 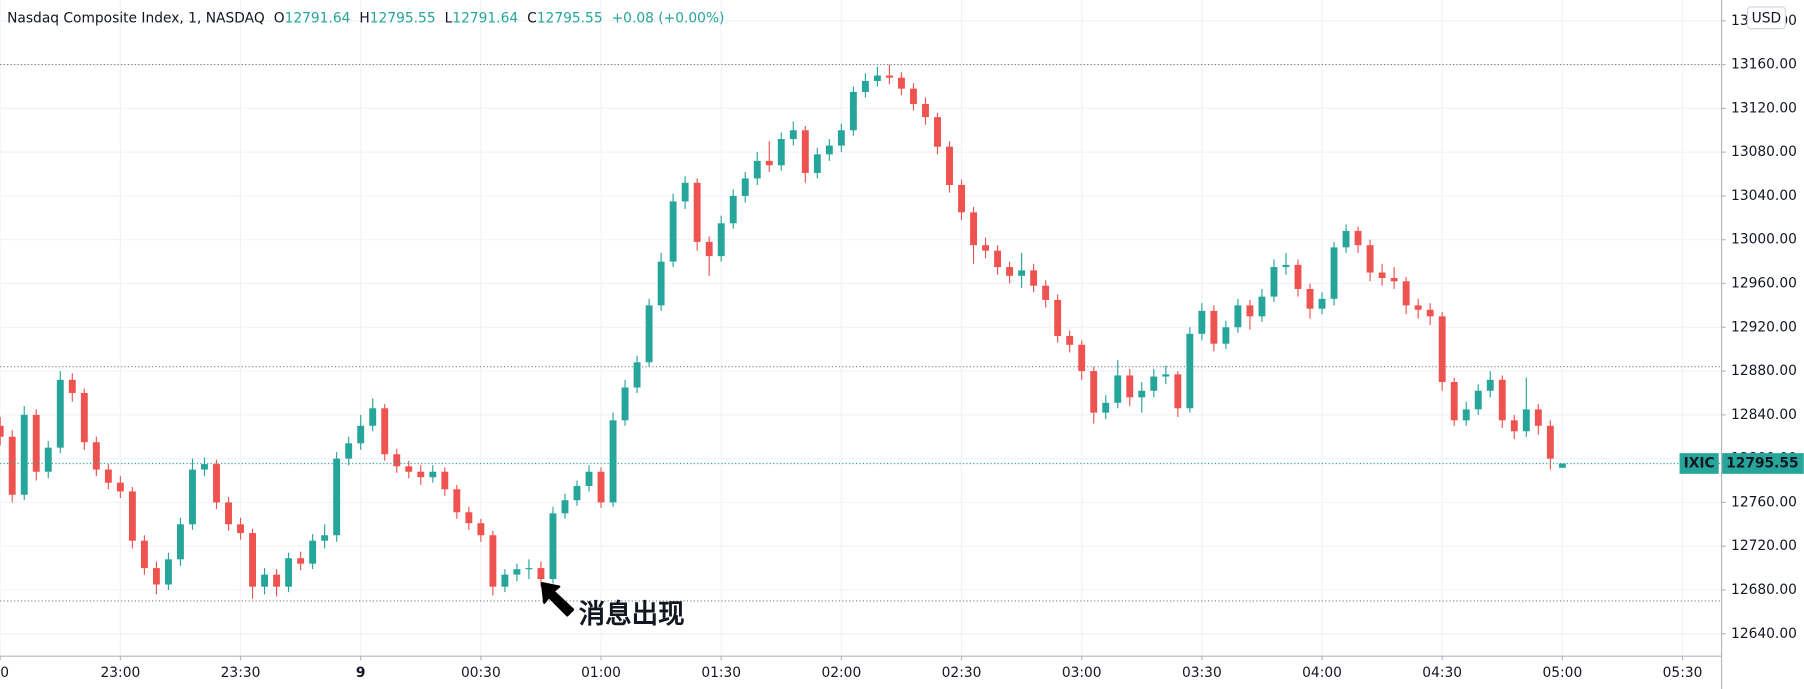 What do you see at coordinates (632, 614) in the screenshot?
I see `annotation: 消息出现` at bounding box center [632, 614].